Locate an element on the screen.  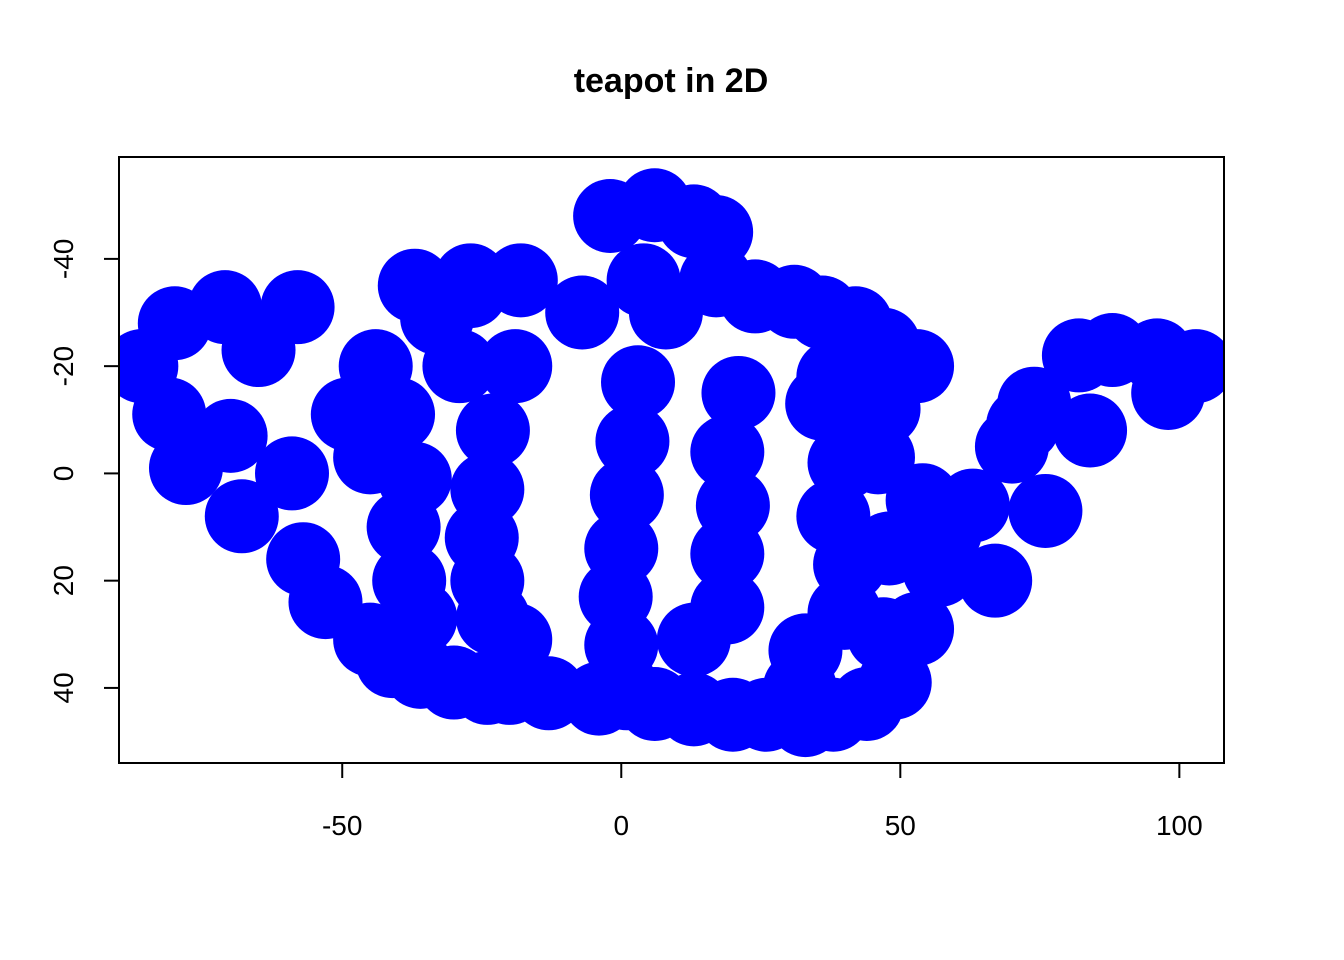
y-tick-label: 40 is located at coordinates (63, 687).